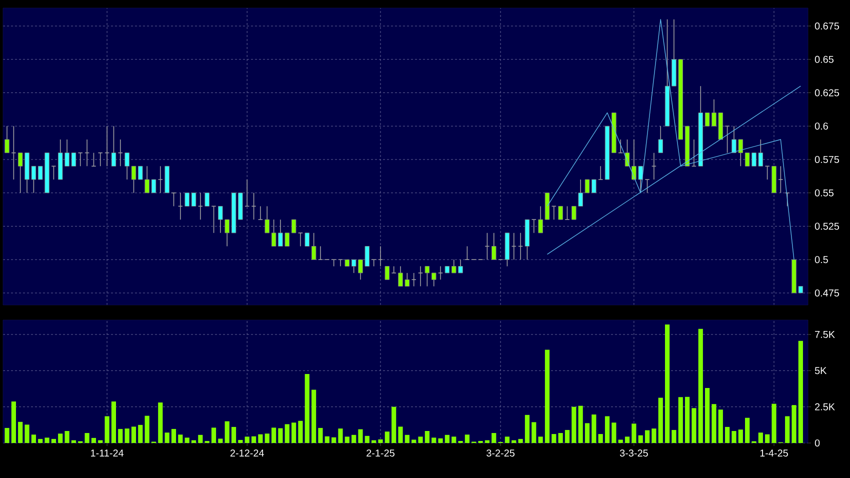 The image size is (850, 478). What do you see at coordinates (634, 453) in the screenshot?
I see `x-tick-label: 3-3-25` at bounding box center [634, 453].